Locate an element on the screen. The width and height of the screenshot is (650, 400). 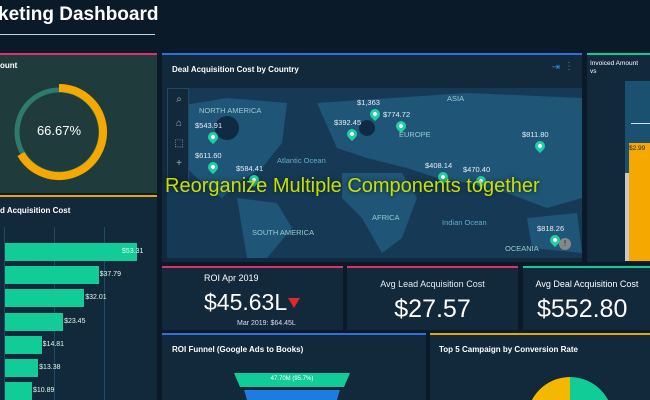
pin-label: $408.14 is located at coordinates (439, 165).